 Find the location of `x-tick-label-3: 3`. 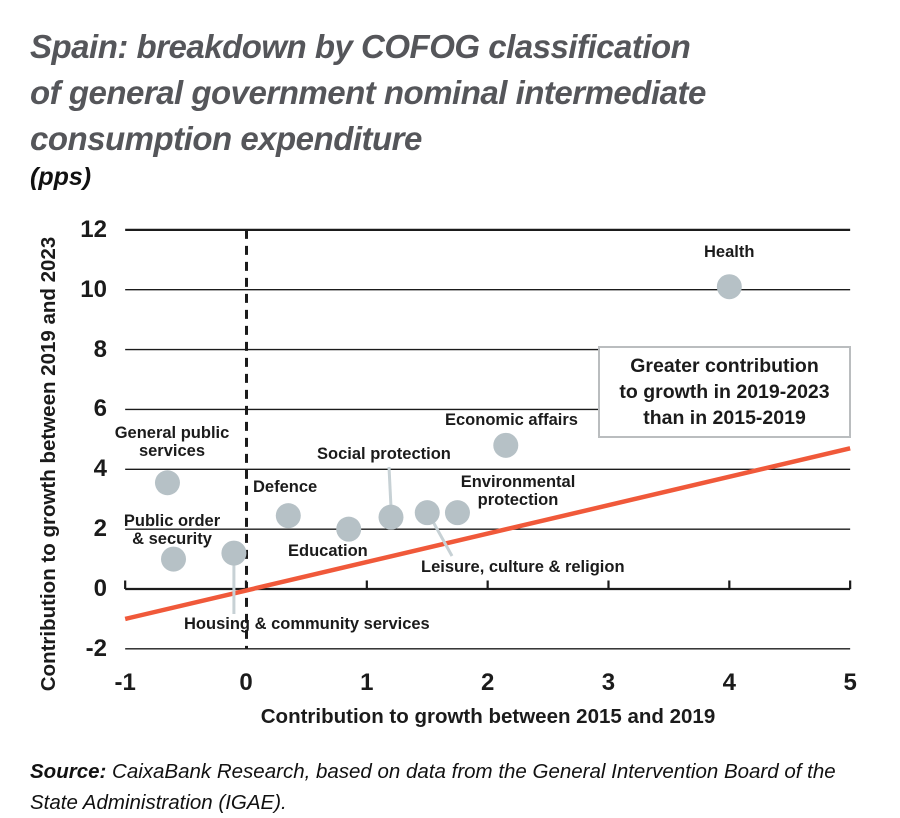

x-tick-label-3: 3 is located at coordinates (608, 682).